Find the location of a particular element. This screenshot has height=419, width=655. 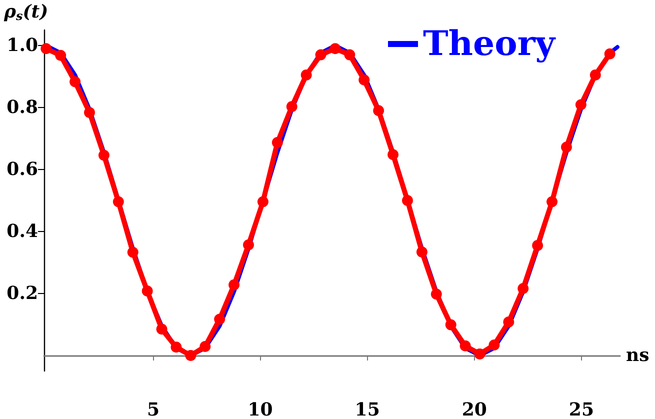

y-tick-label: 1.0 is located at coordinates (22, 45).